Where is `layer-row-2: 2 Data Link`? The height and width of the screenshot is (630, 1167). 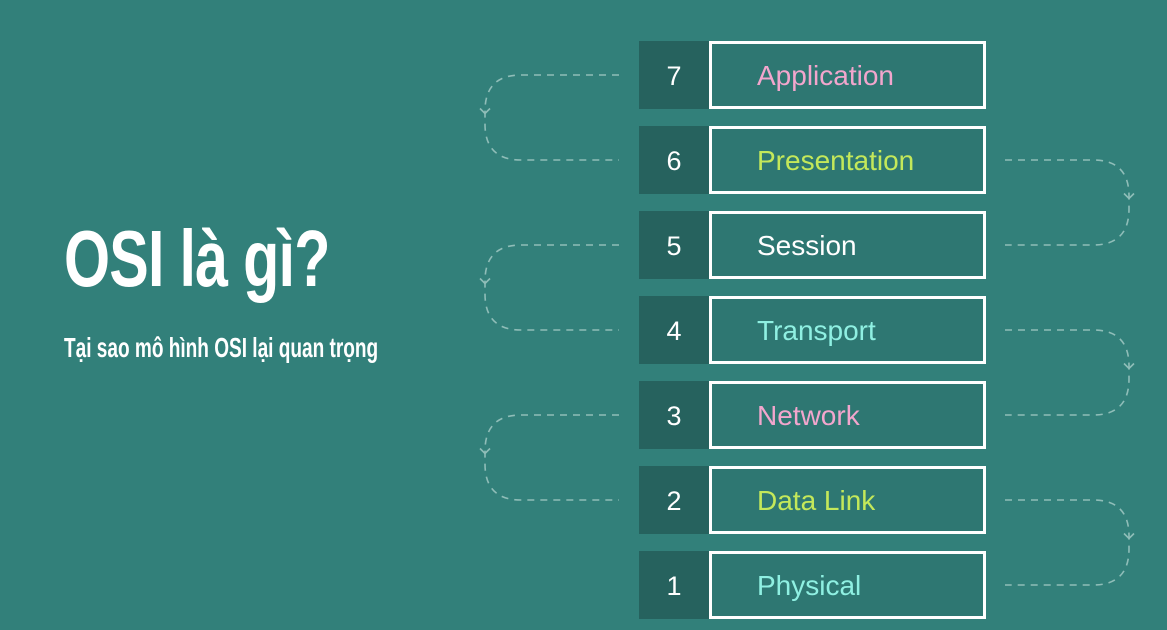 layer-row-2: 2 Data Link is located at coordinates (812, 500).